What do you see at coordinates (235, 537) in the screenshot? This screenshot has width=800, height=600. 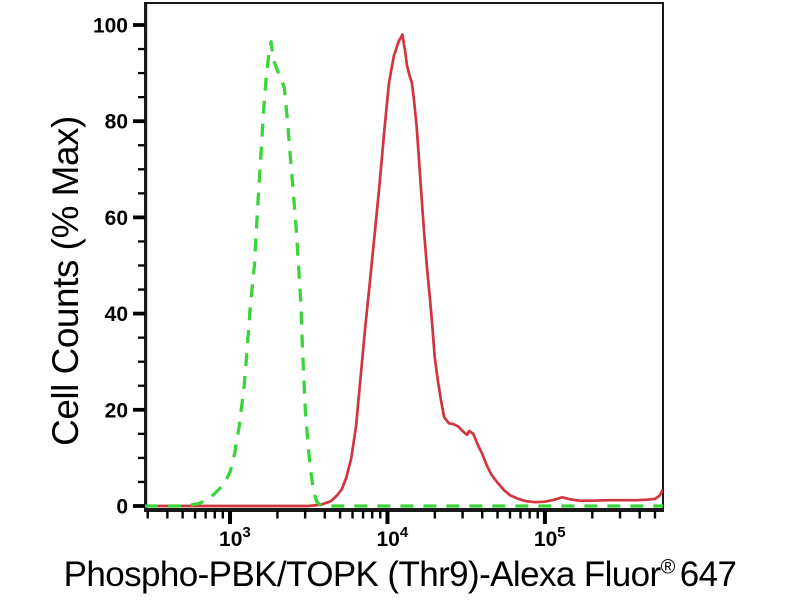 I see `x-tick-label: 10³` at bounding box center [235, 537].